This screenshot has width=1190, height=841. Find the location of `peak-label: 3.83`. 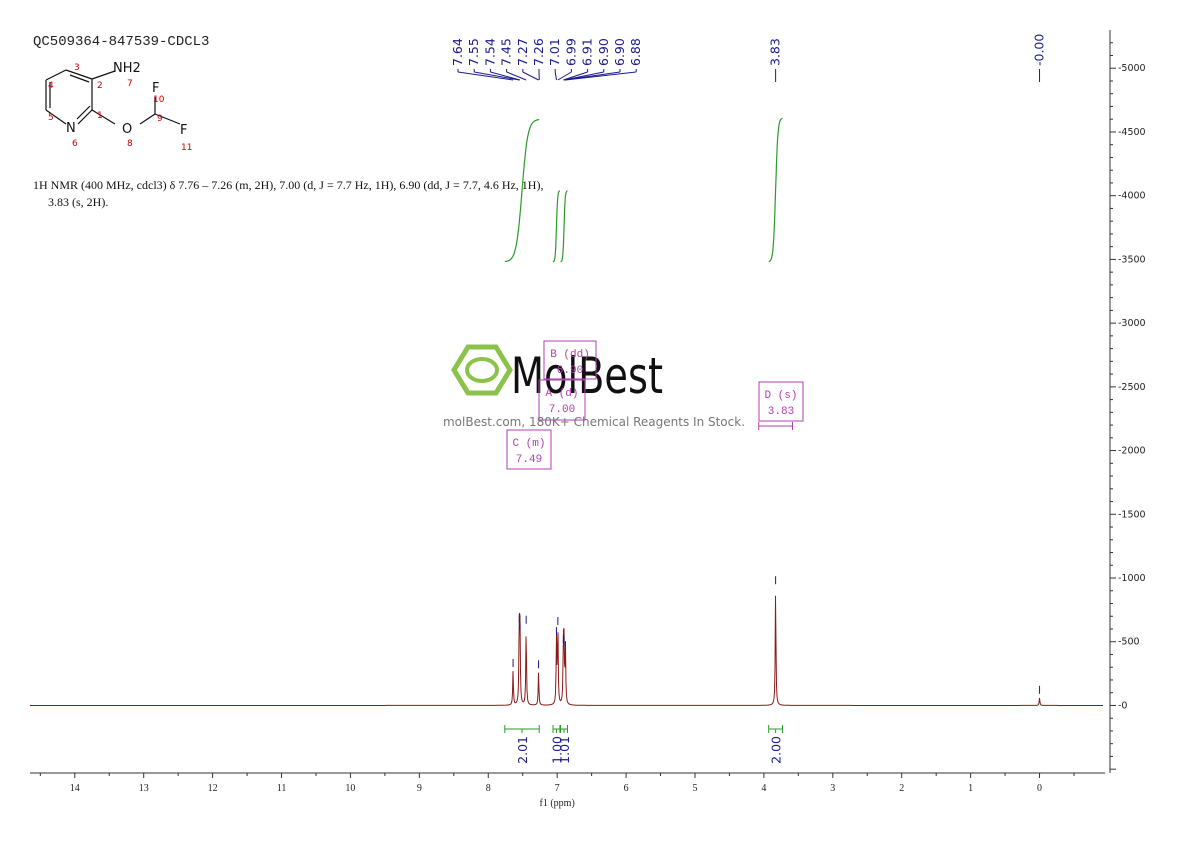

peak-label: 3.83 is located at coordinates (775, 52).